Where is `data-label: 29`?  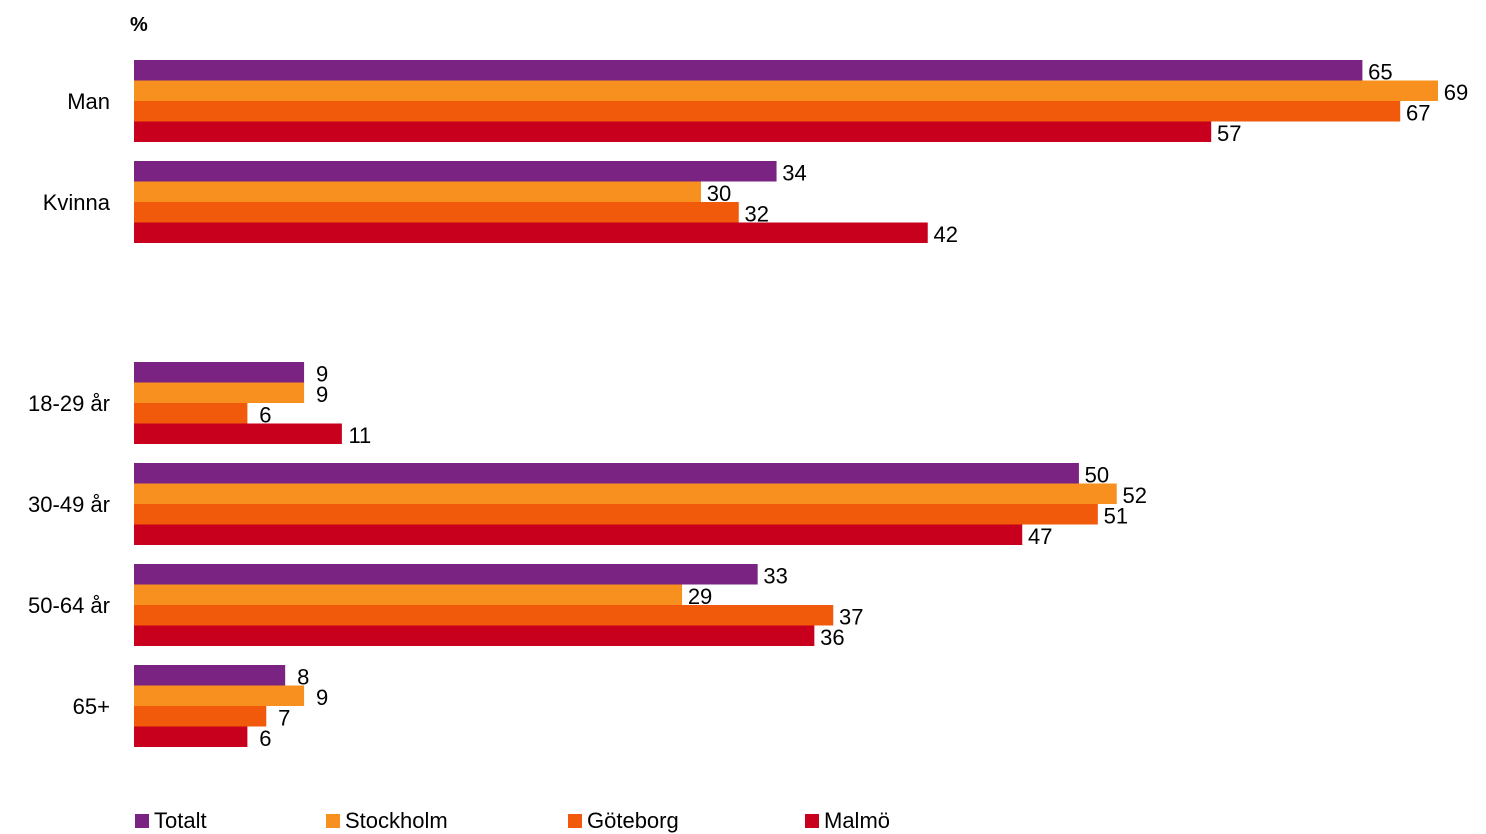 data-label: 29 is located at coordinates (700, 596).